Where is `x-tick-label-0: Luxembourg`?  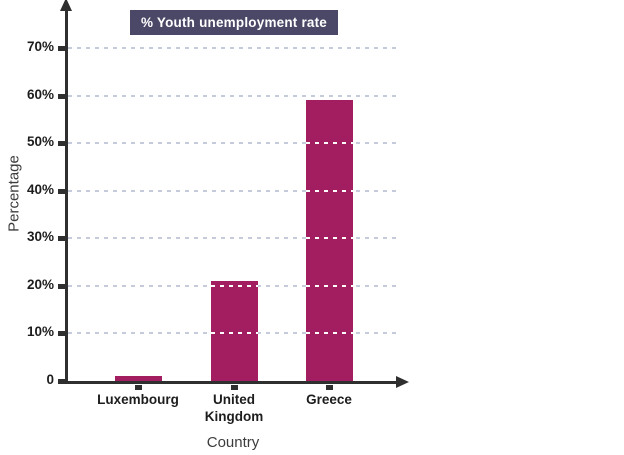 x-tick-label-0: Luxembourg is located at coordinates (138, 399).